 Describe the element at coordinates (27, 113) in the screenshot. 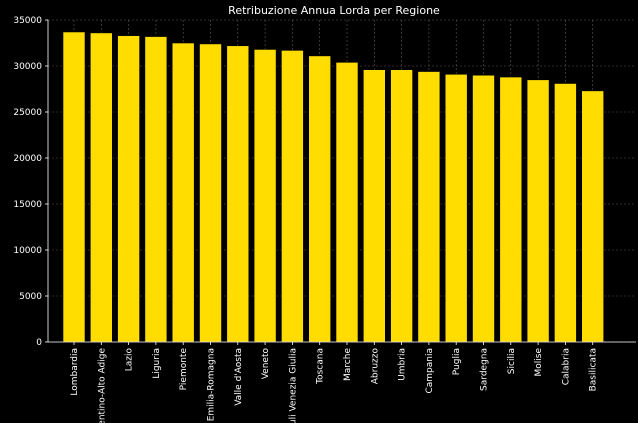

I see `y-tick-label: 25000` at that location.